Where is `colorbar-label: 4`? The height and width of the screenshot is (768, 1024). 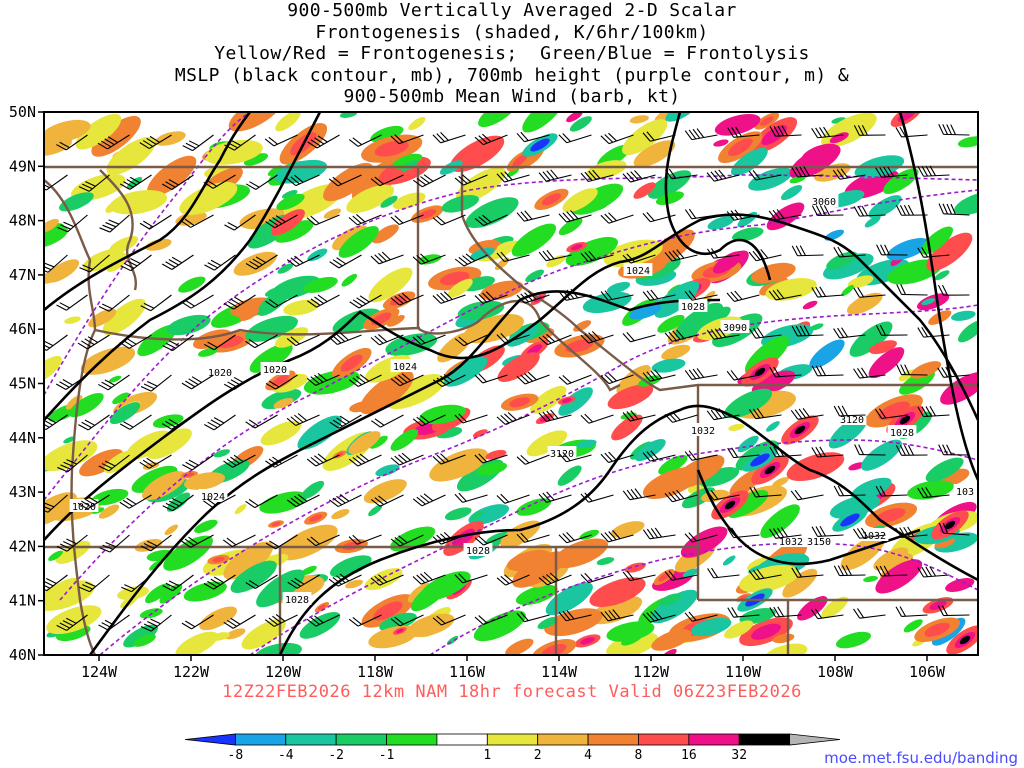
colorbar-label: 4 is located at coordinates (588, 755).